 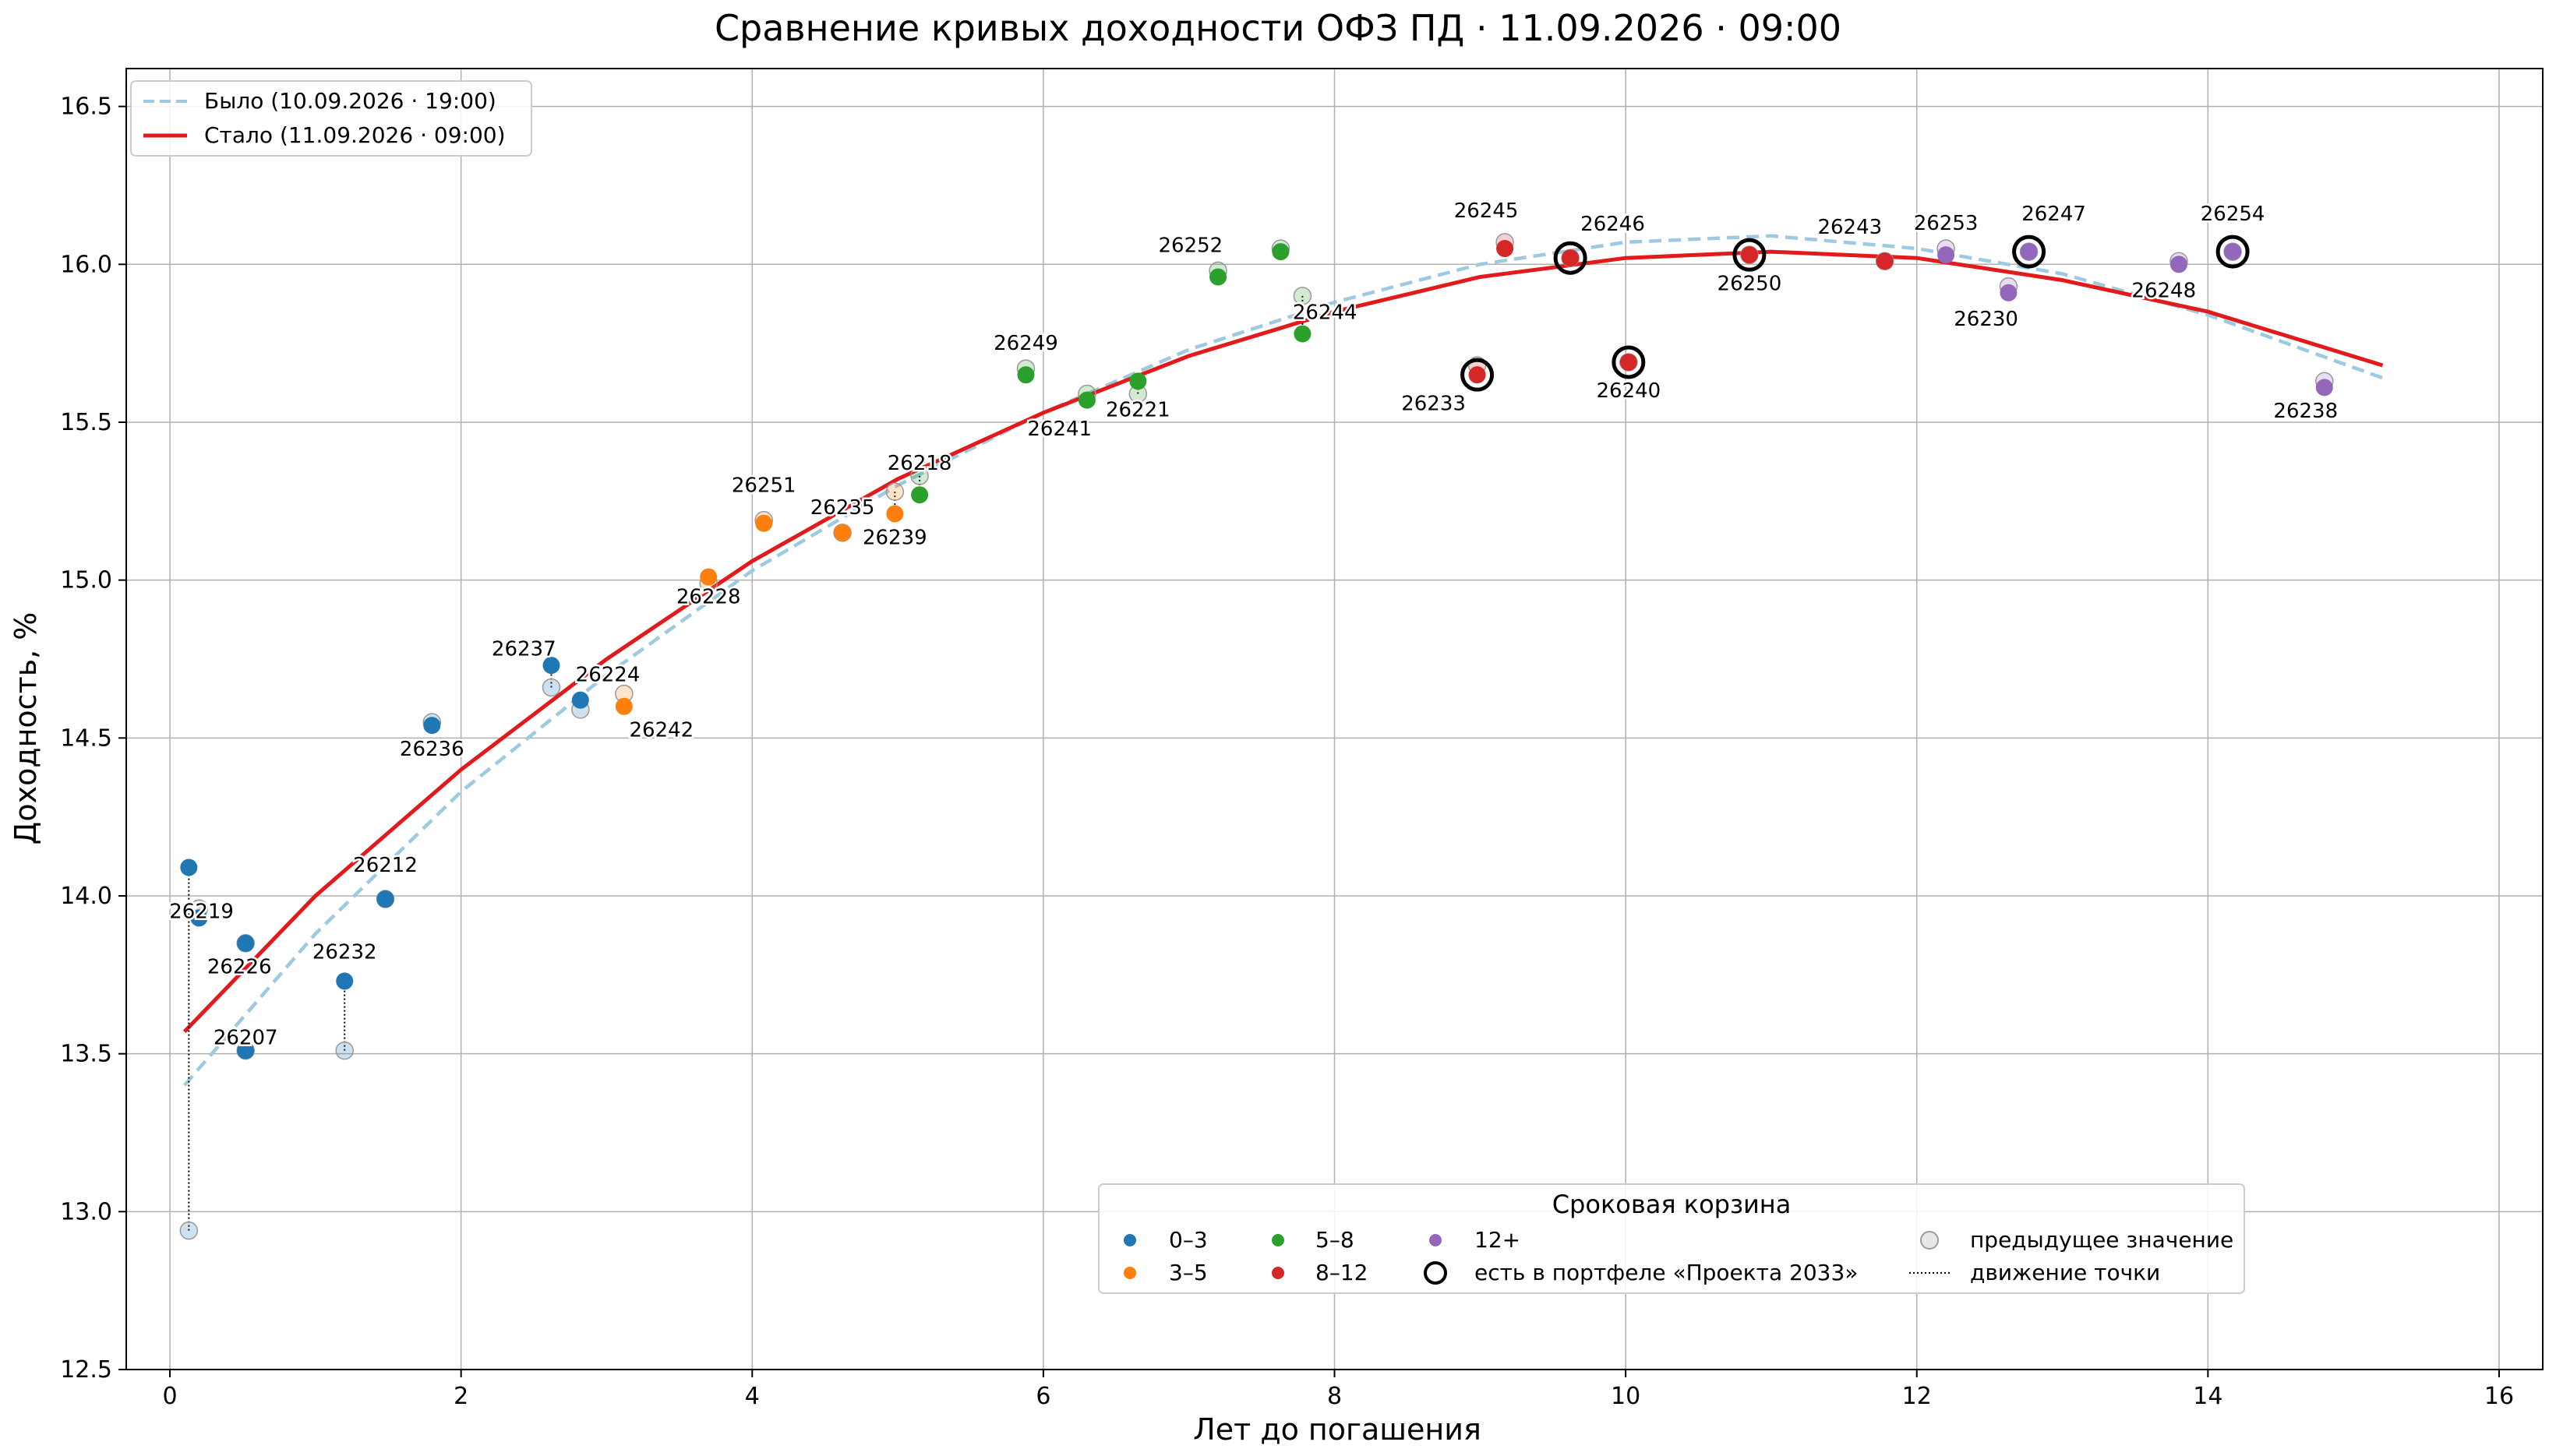 I want to click on y-axis-ticks: 12.5 13.0 13.5 14.0 14.5 15.0 15.5 16.0 16.5, so click(x=93, y=739).